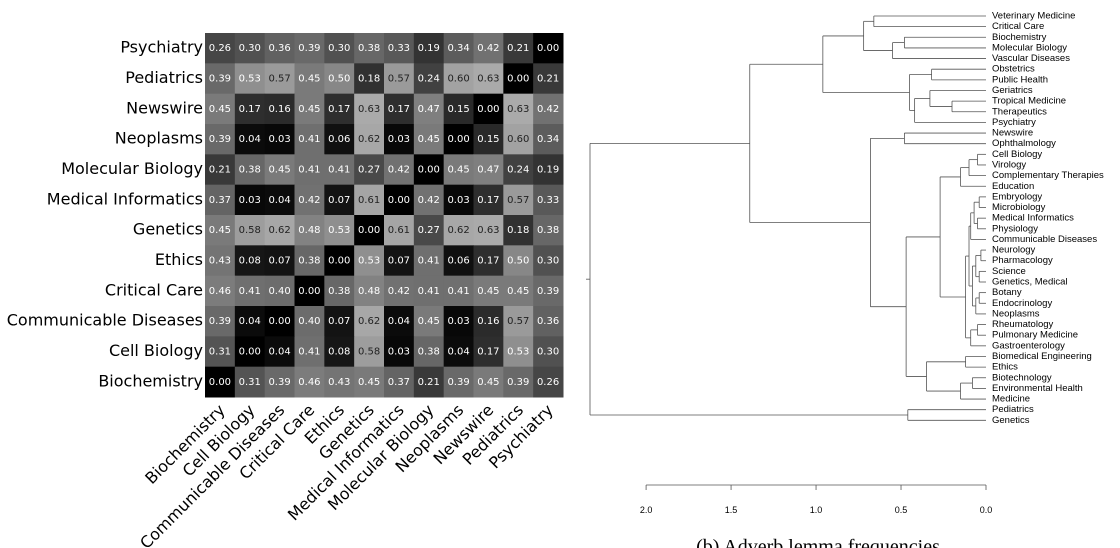 The width and height of the screenshot is (1120, 548). I want to click on row-label: Psychiatry, so click(161, 47).